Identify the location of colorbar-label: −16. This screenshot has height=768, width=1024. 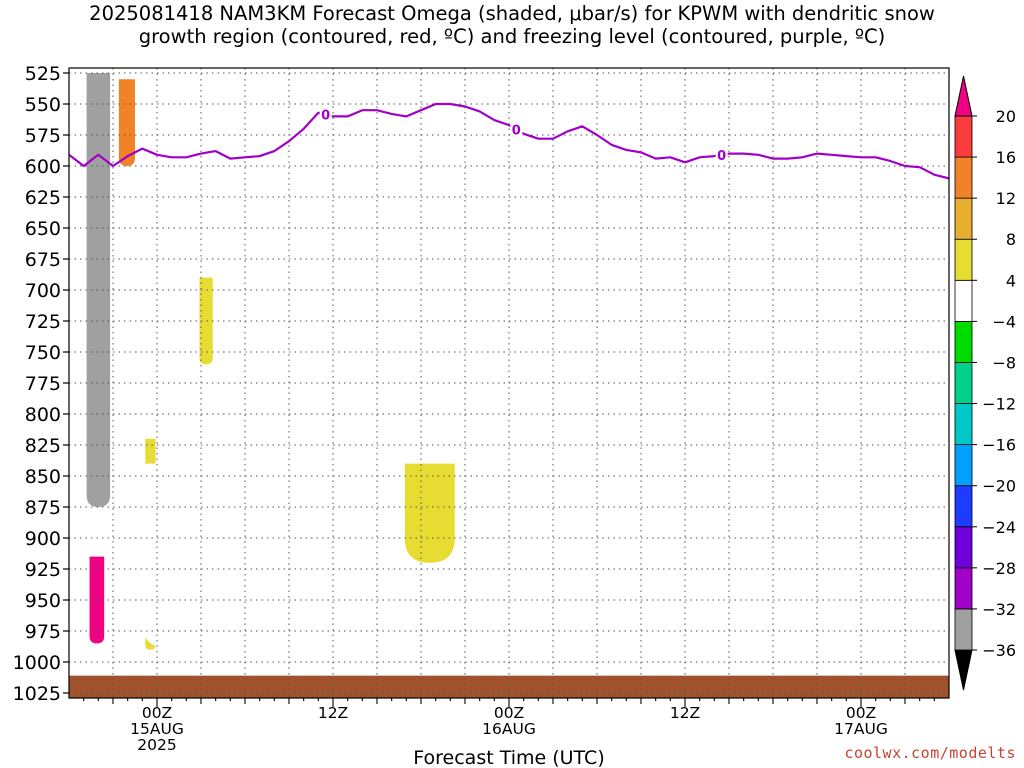
(999, 445).